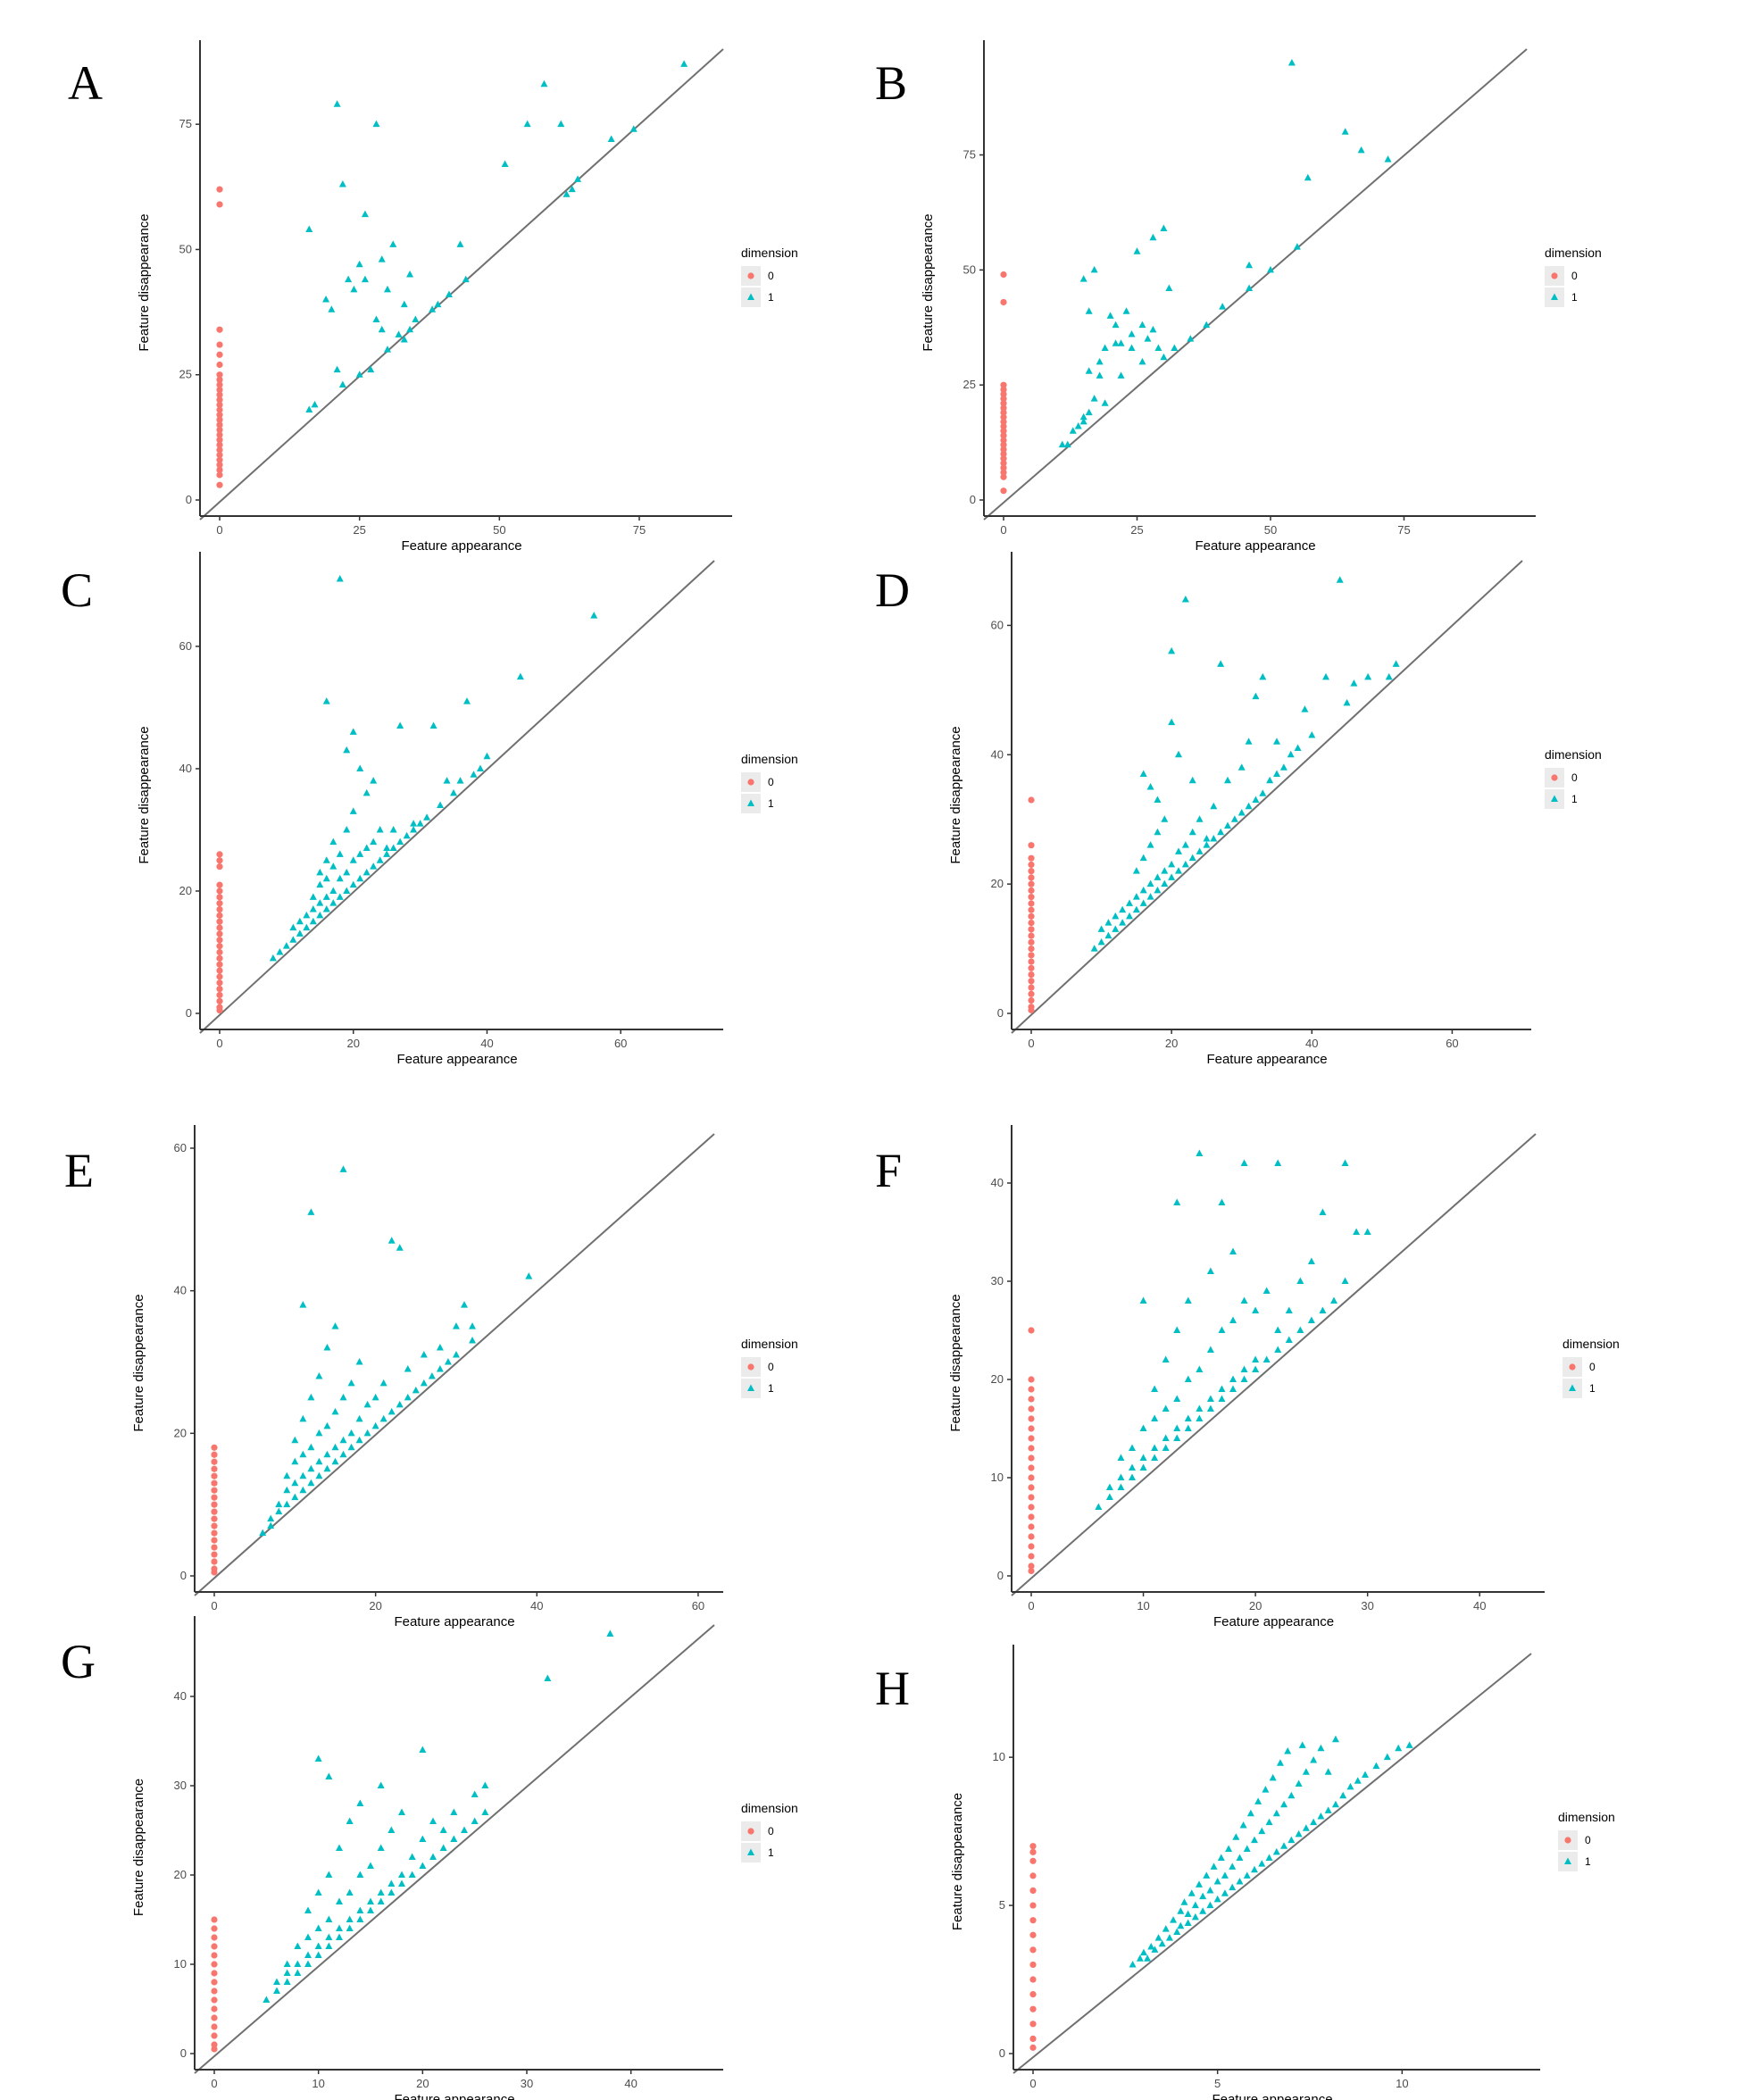 Image resolution: width=1750 pixels, height=2100 pixels. I want to click on panel-label: G, so click(78, 1662).